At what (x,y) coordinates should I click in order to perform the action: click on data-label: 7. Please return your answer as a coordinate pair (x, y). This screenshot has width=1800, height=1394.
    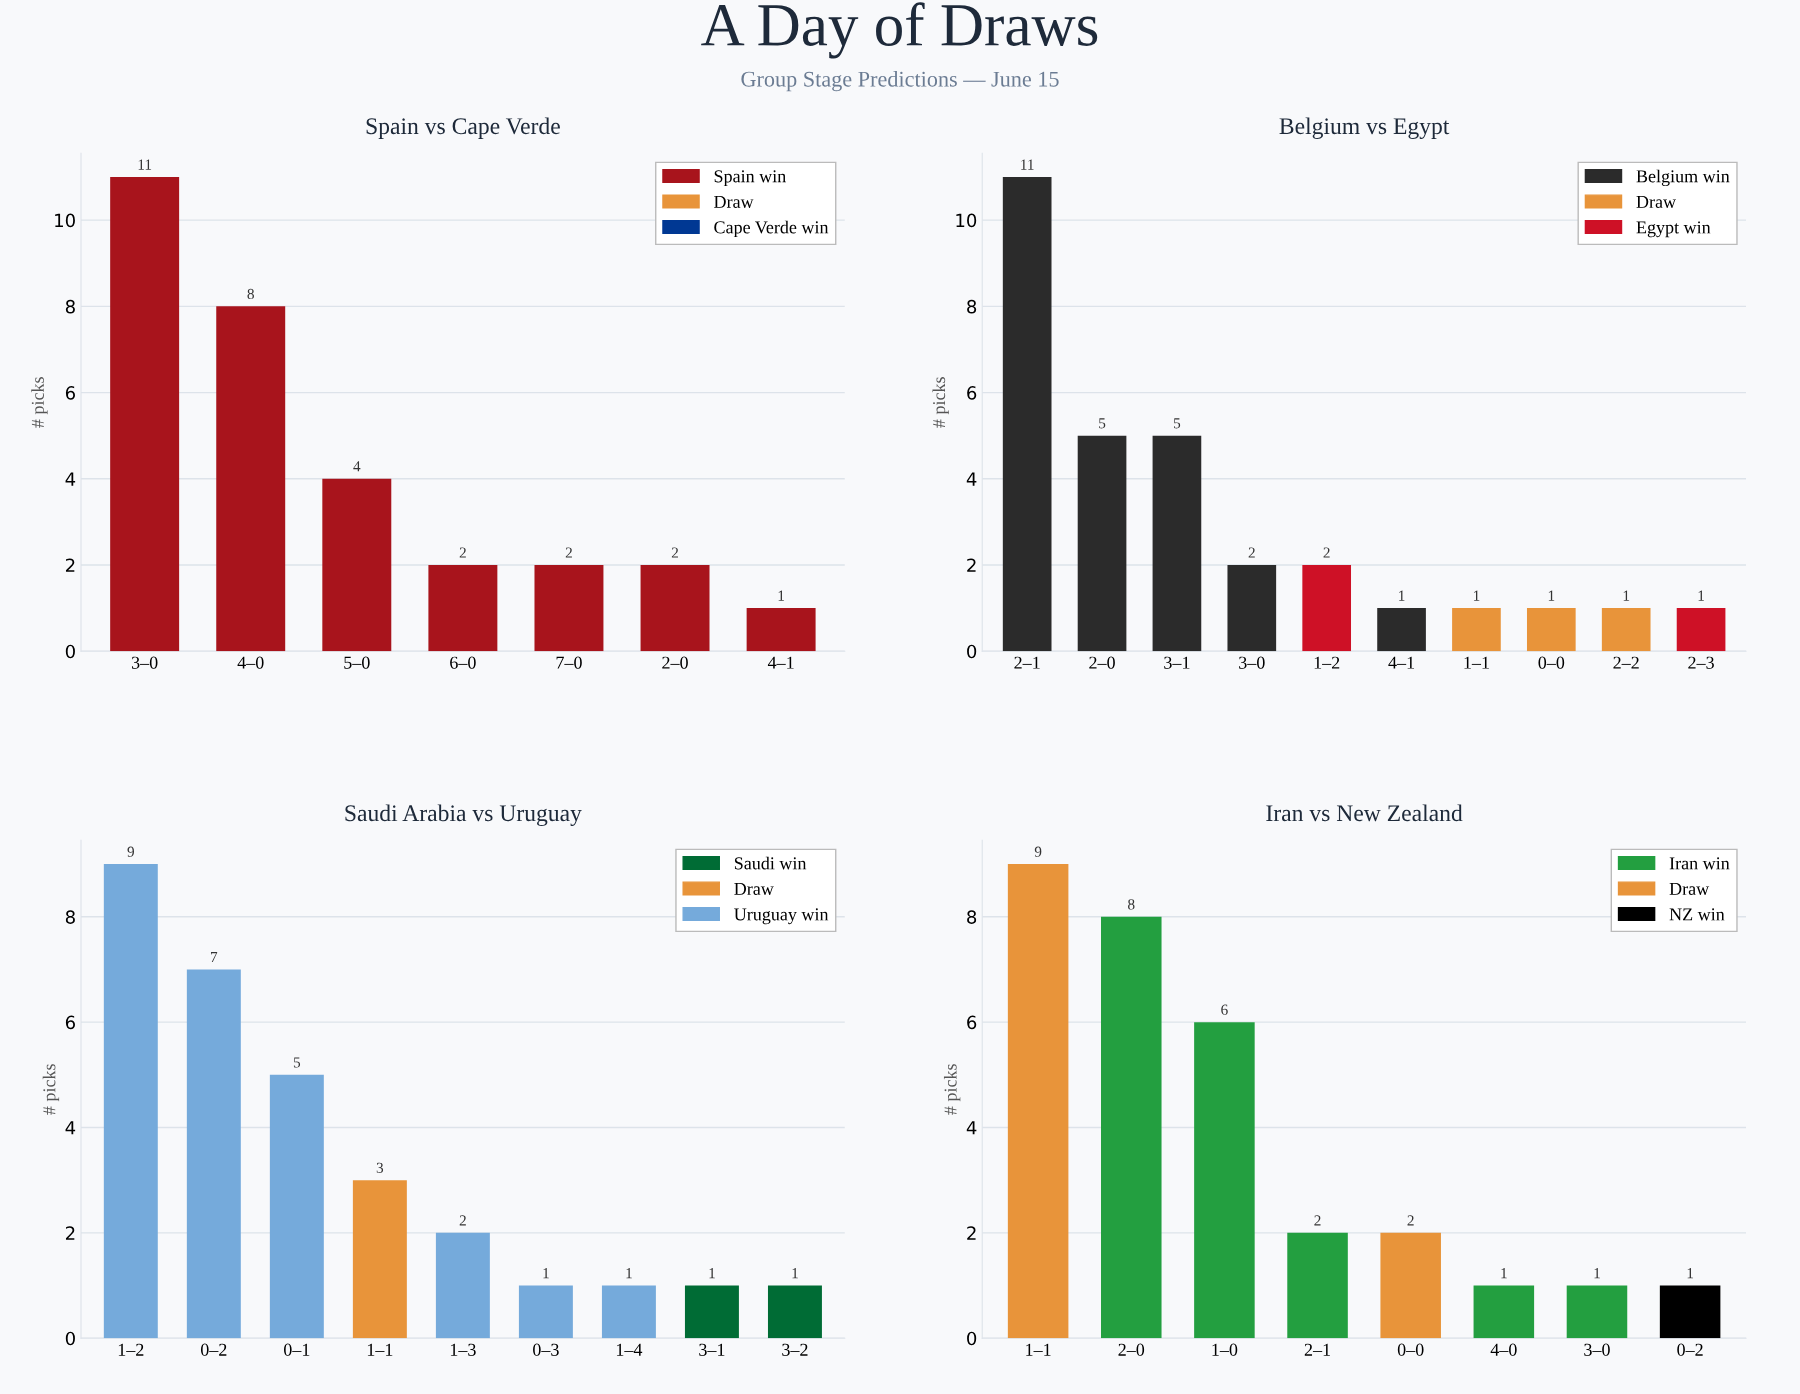
    Looking at the image, I should click on (214, 957).